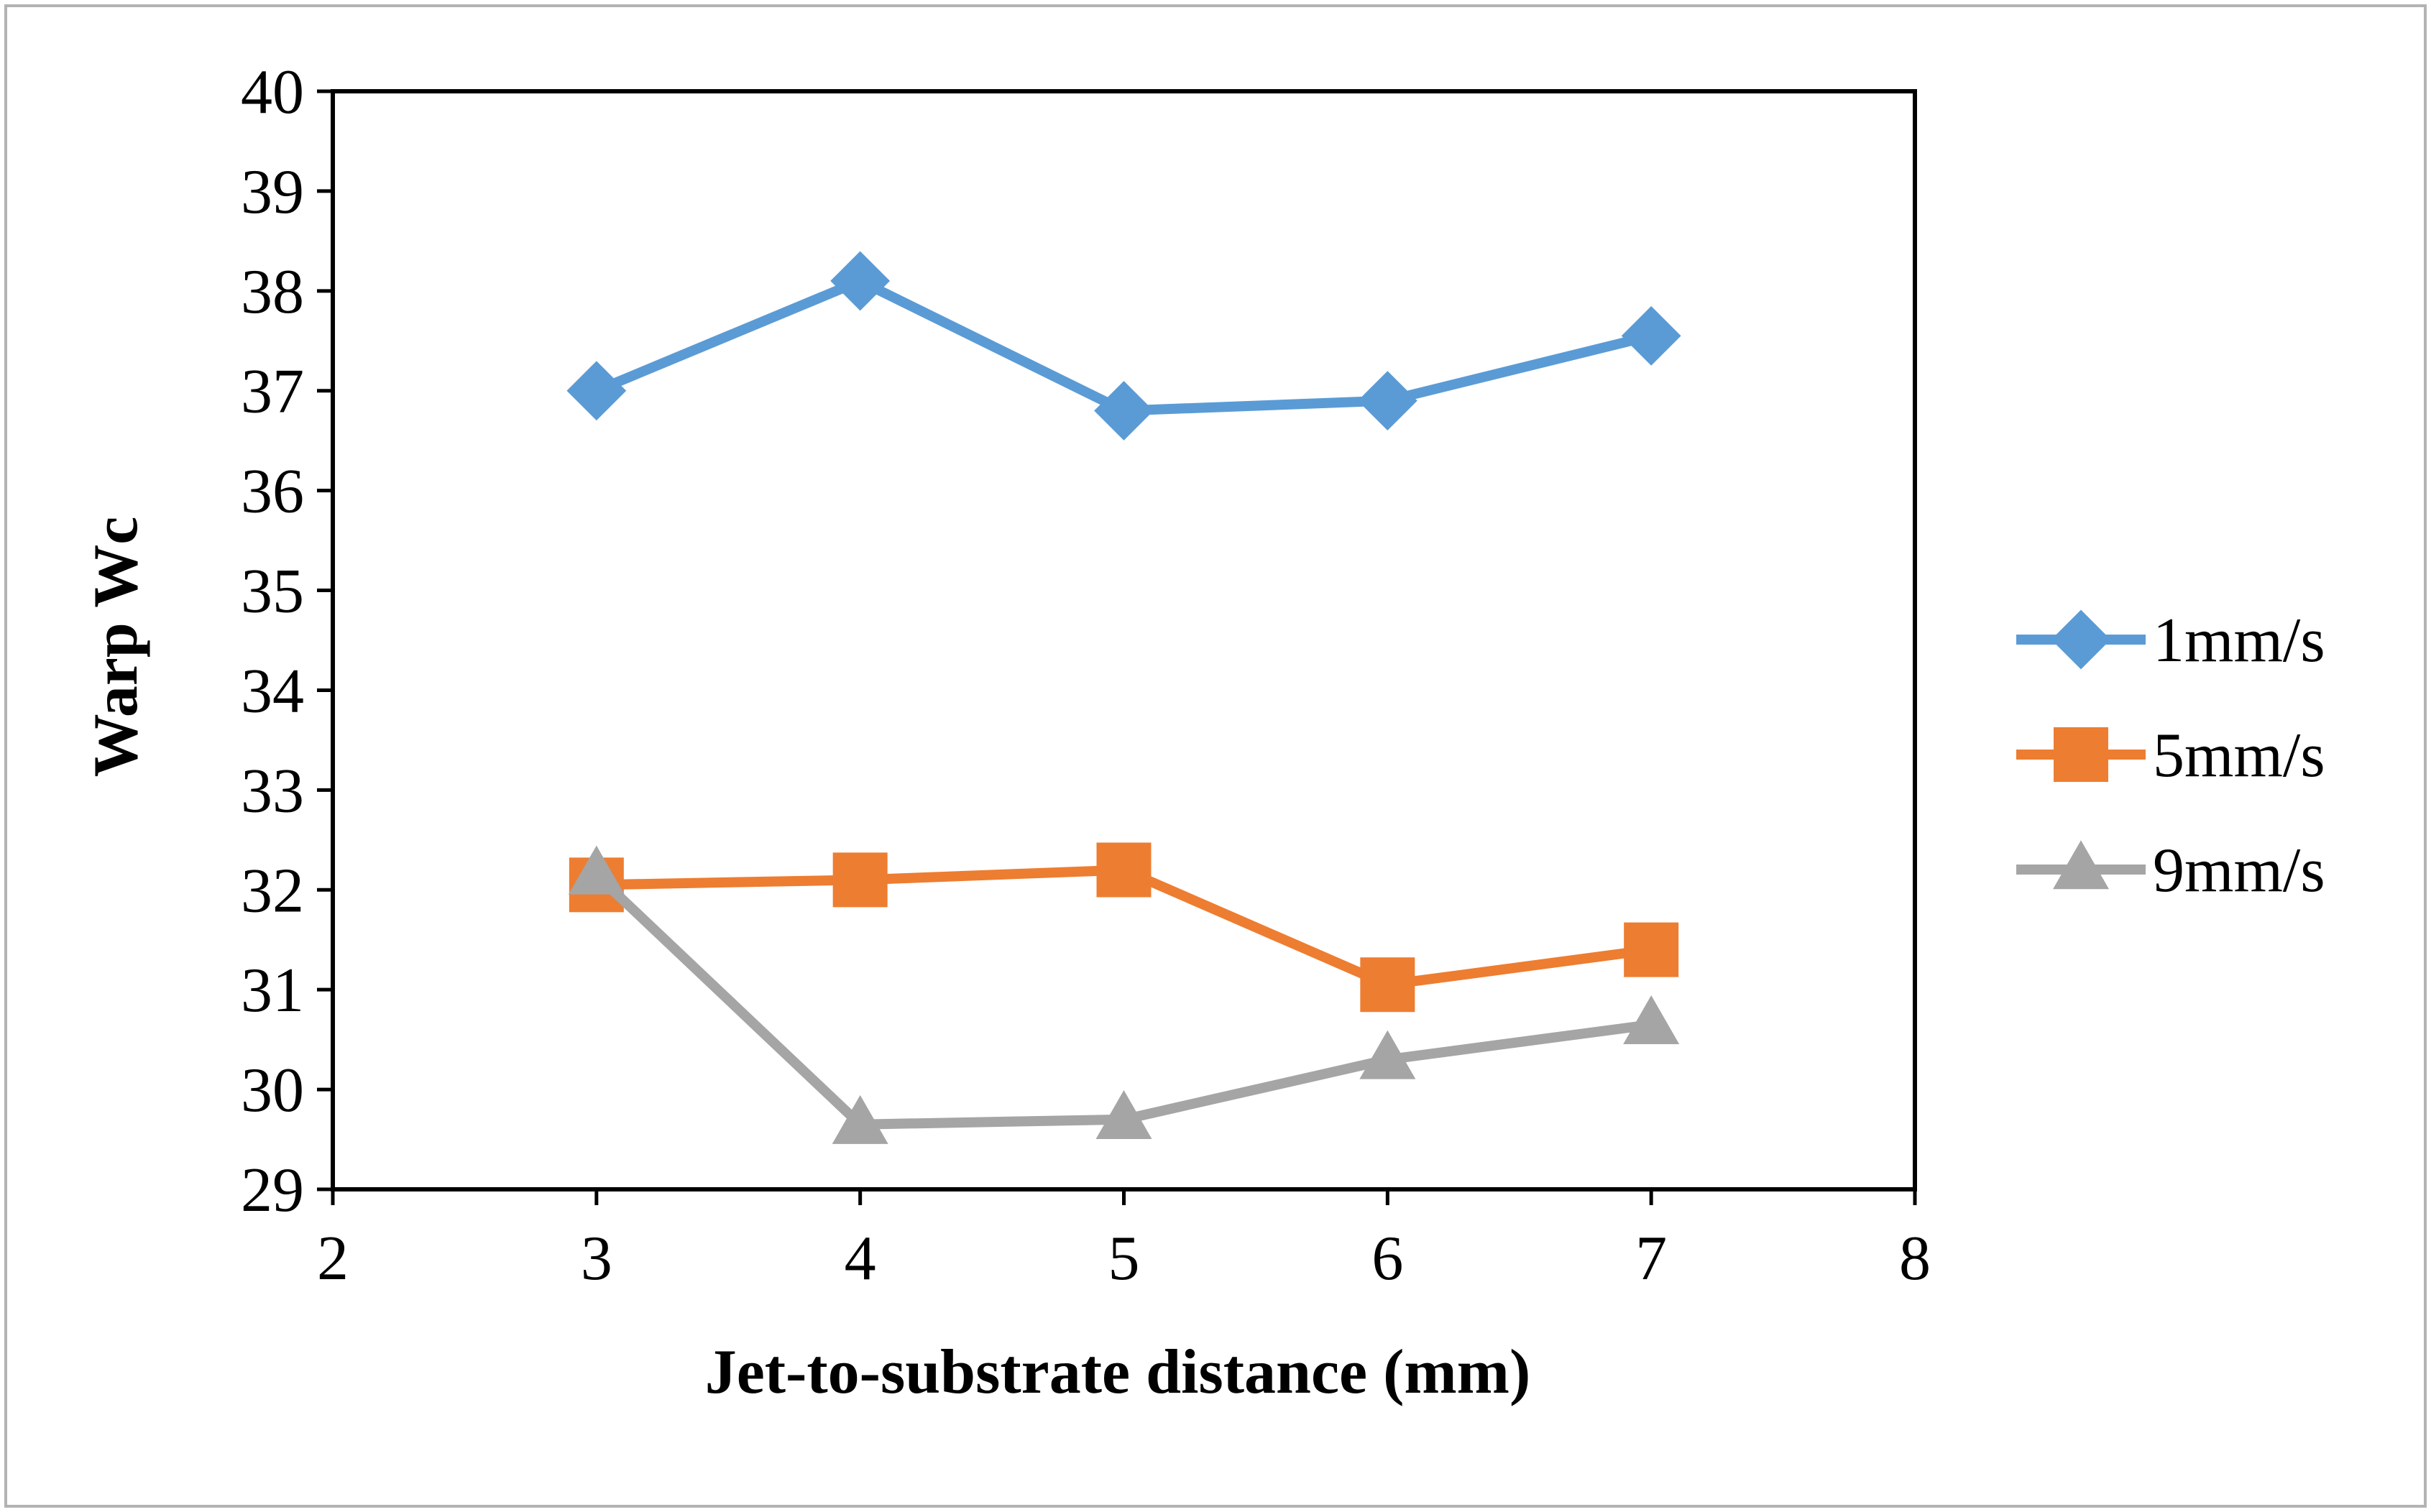 This screenshot has width=2431, height=1512. What do you see at coordinates (596, 1259) in the screenshot?
I see `x-tick-label: 3` at bounding box center [596, 1259].